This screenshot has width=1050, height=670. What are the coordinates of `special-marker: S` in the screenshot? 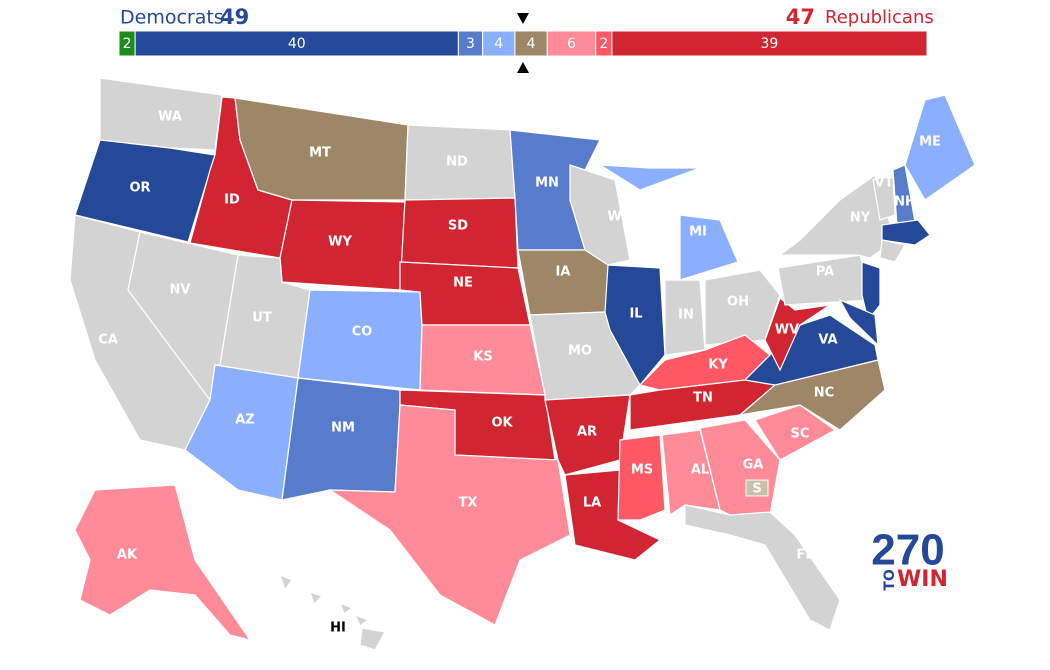 It's located at (756, 489).